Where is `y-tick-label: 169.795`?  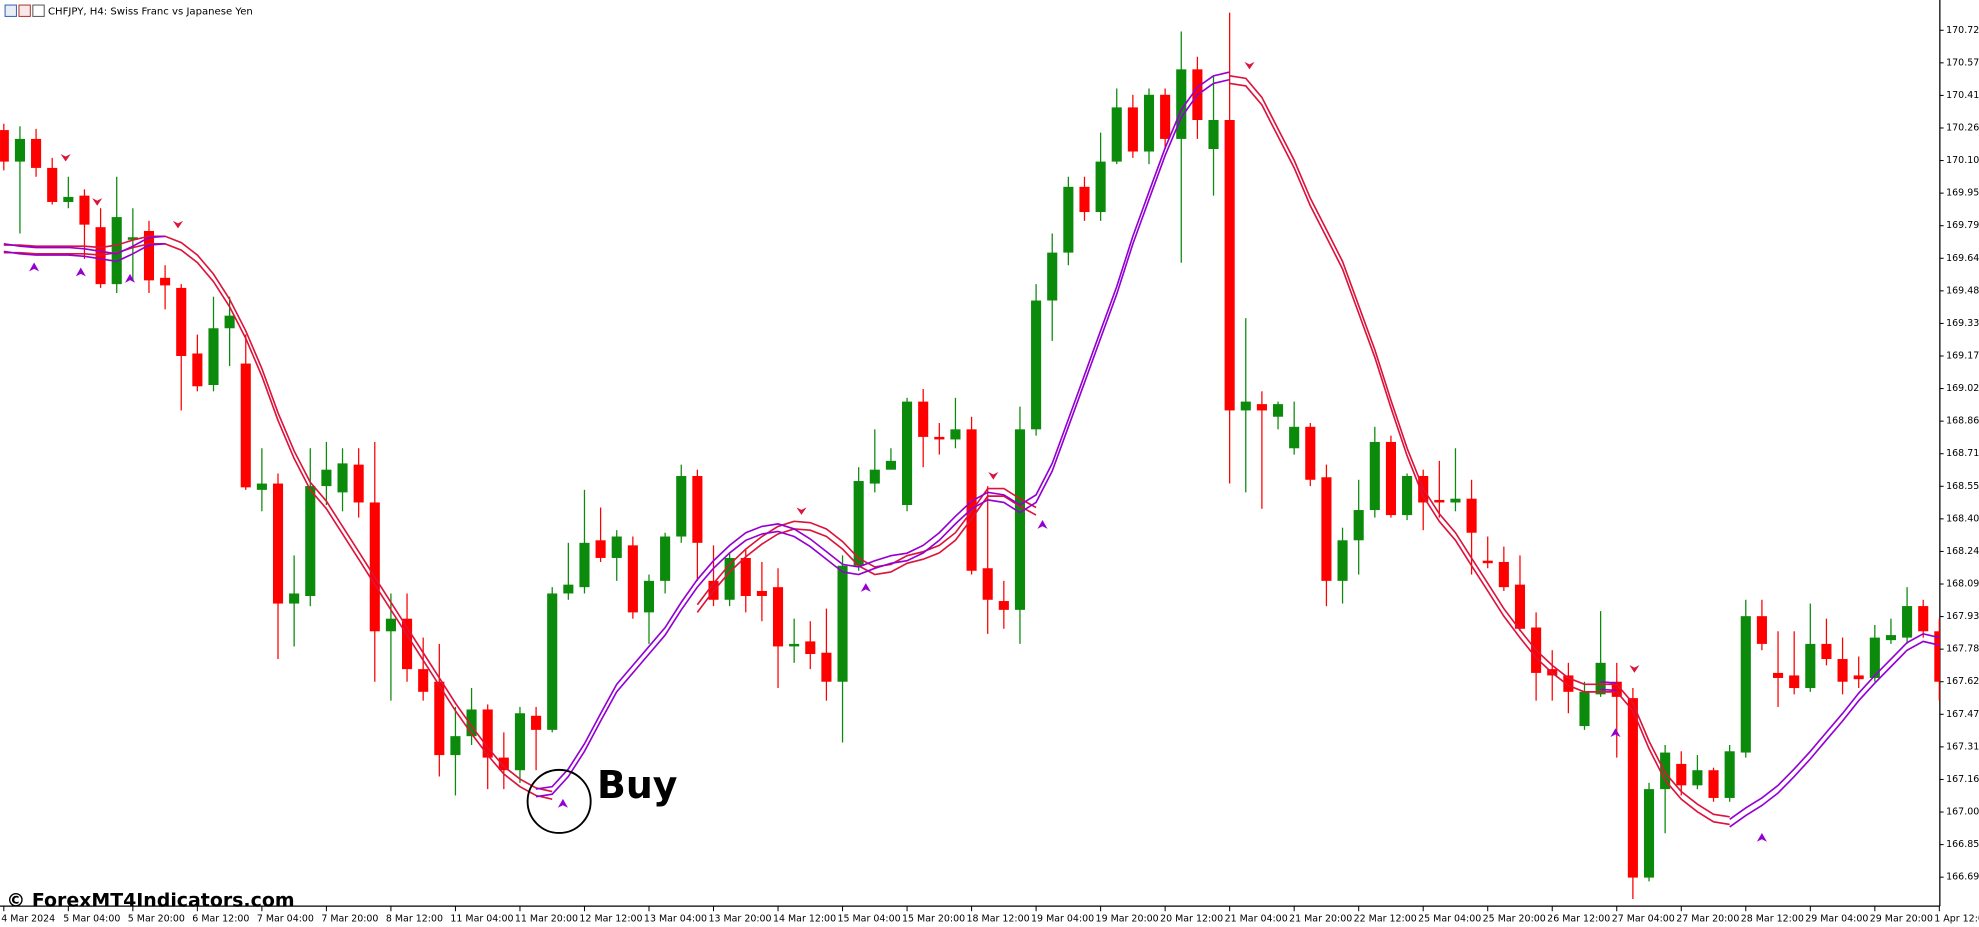 y-tick-label: 169.795 is located at coordinates (1962, 225).